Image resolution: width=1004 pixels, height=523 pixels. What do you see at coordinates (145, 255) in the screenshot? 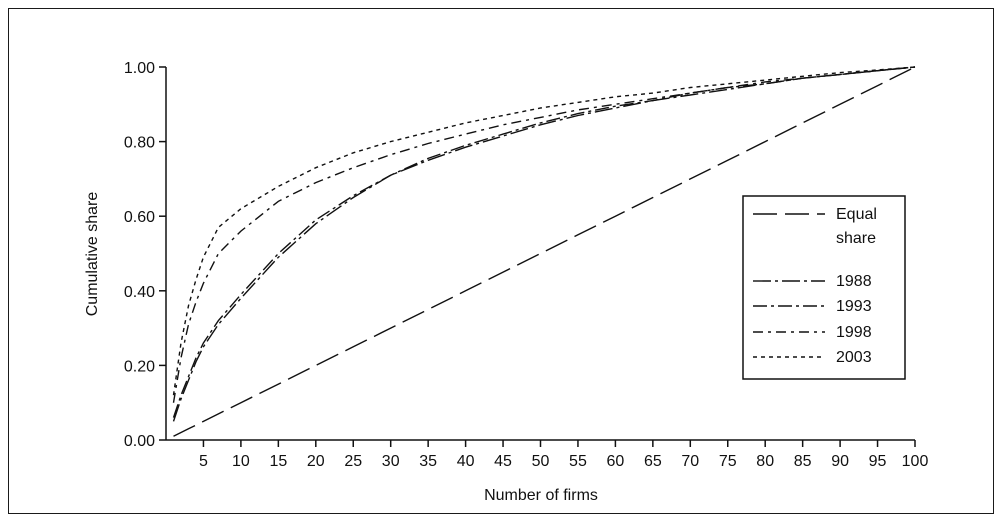
I see `y-ticks: 0.00 0.20 0.40 0.60 0.80 1.00` at bounding box center [145, 255].